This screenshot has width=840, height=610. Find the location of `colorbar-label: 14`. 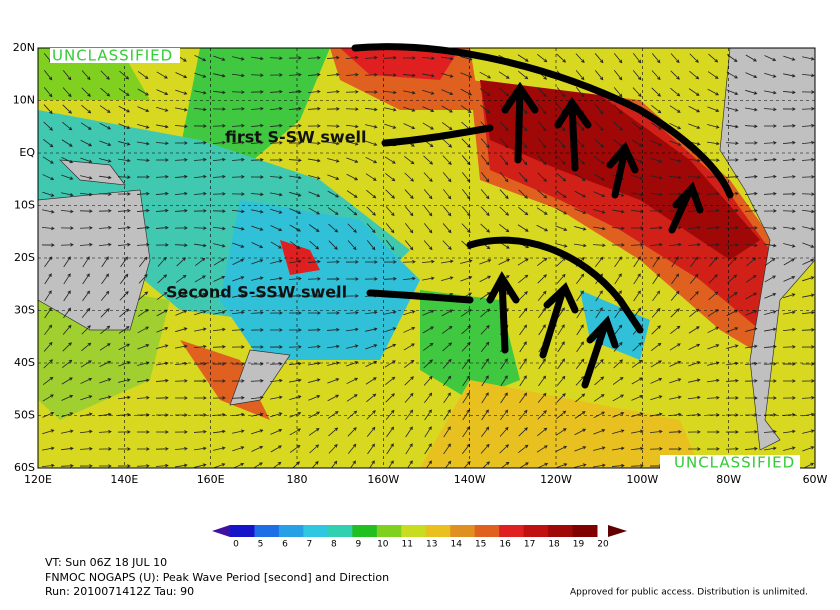

colorbar-label: 14 is located at coordinates (456, 545).